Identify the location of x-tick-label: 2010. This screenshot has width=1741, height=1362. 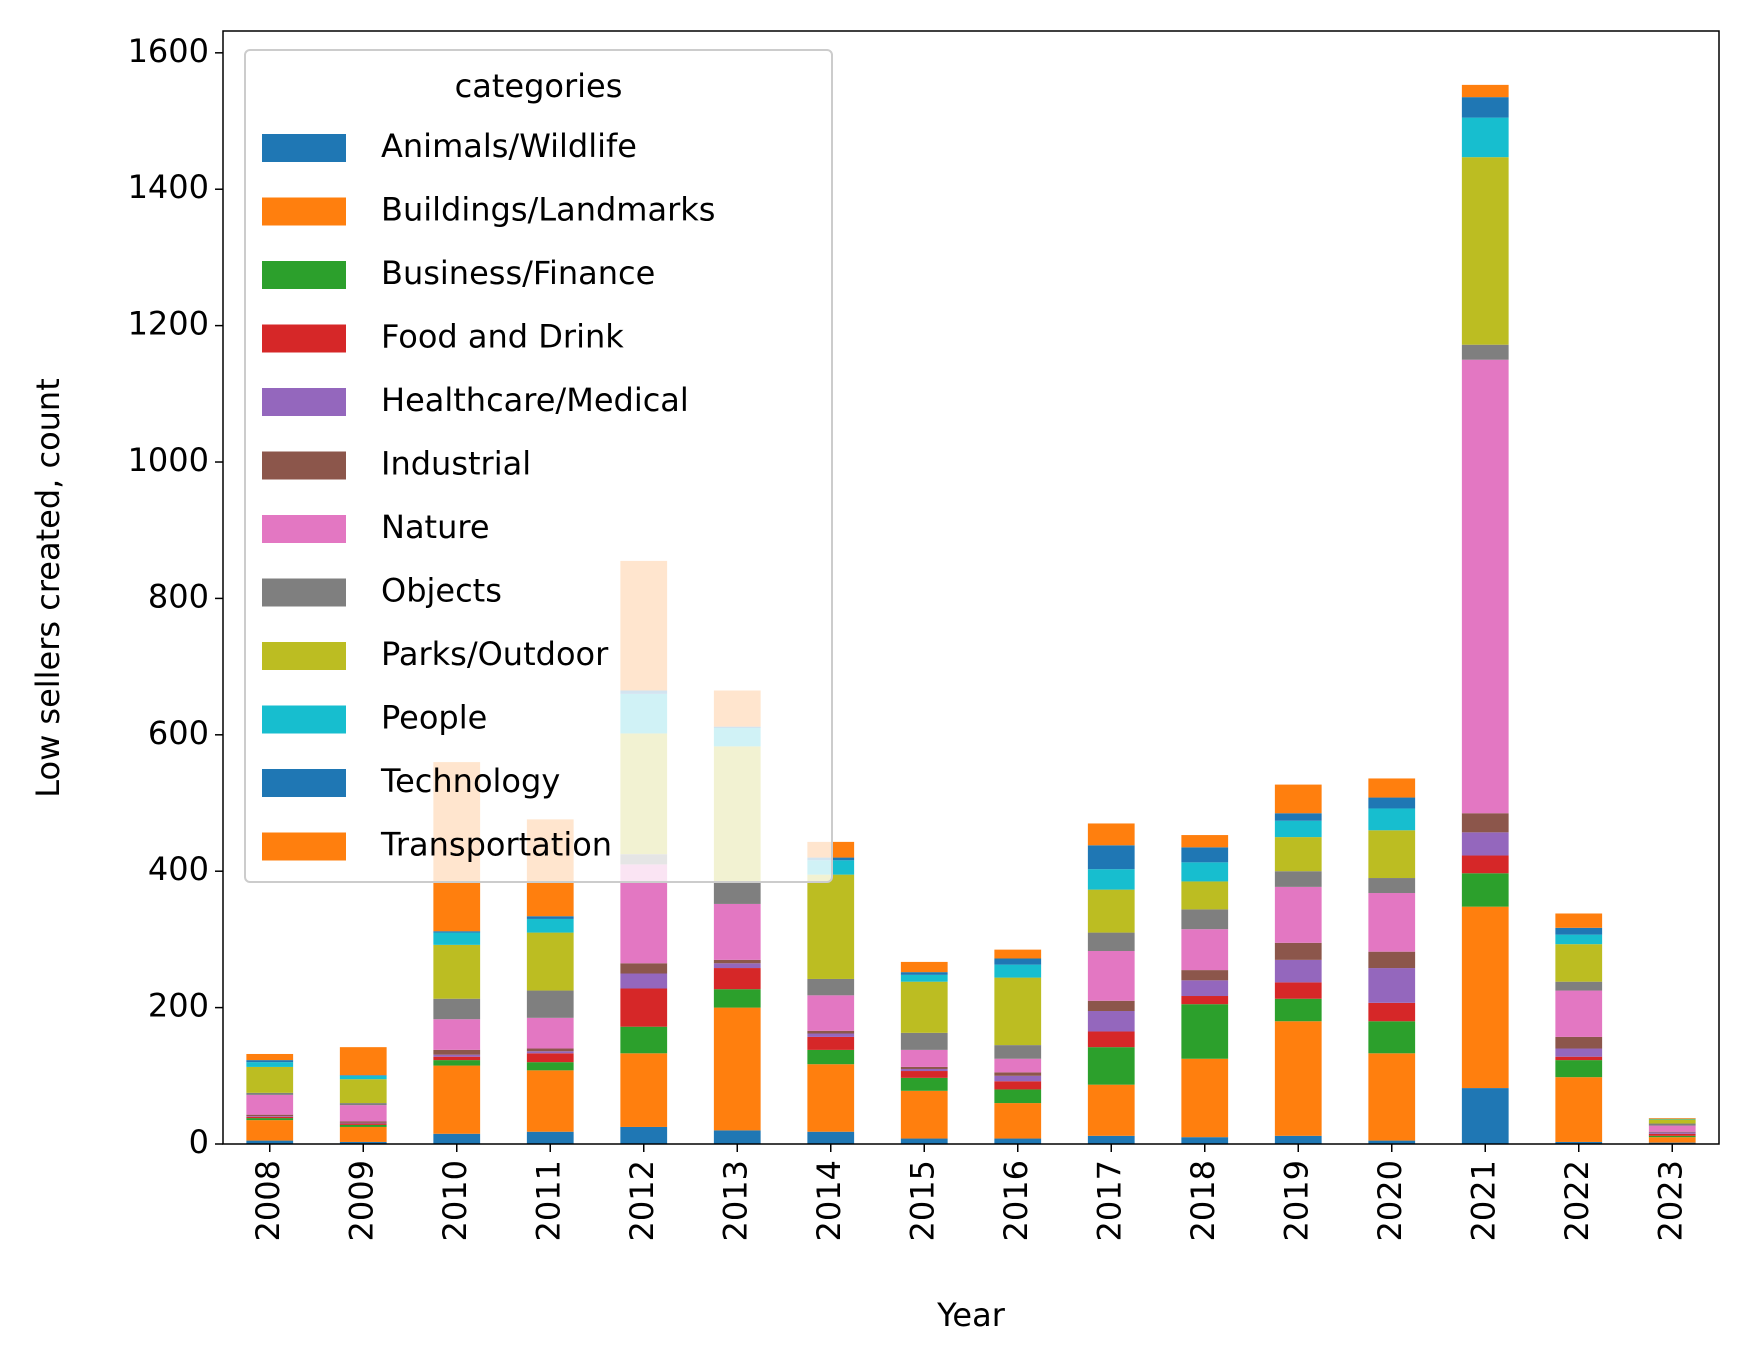
(455, 1200).